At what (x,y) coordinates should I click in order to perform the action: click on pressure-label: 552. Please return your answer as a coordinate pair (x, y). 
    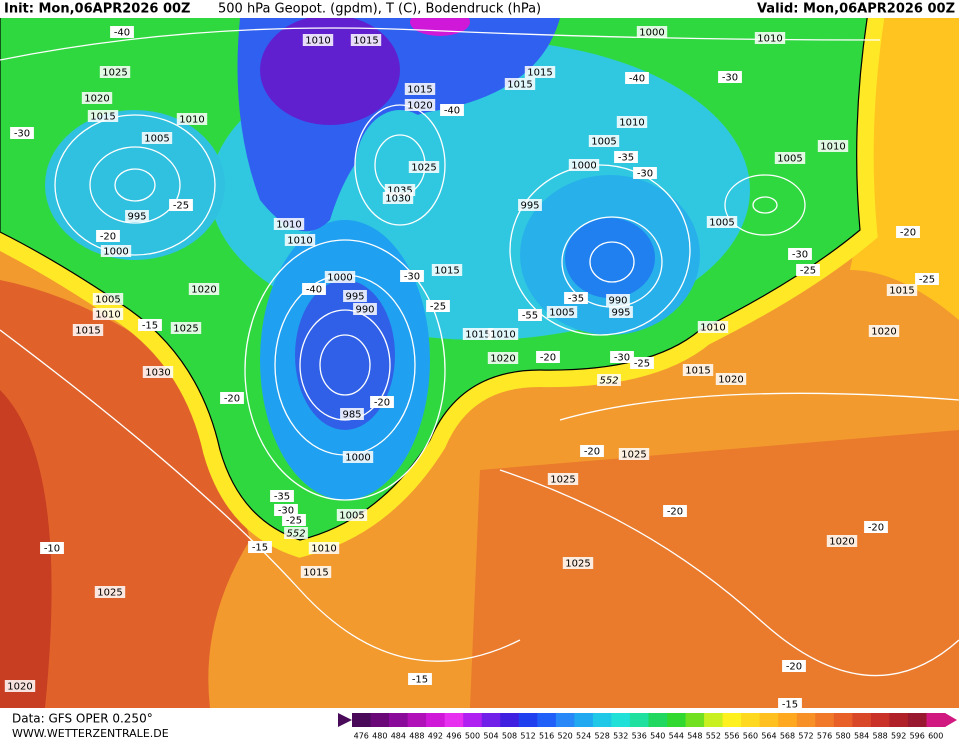
    Looking at the image, I should click on (295, 534).